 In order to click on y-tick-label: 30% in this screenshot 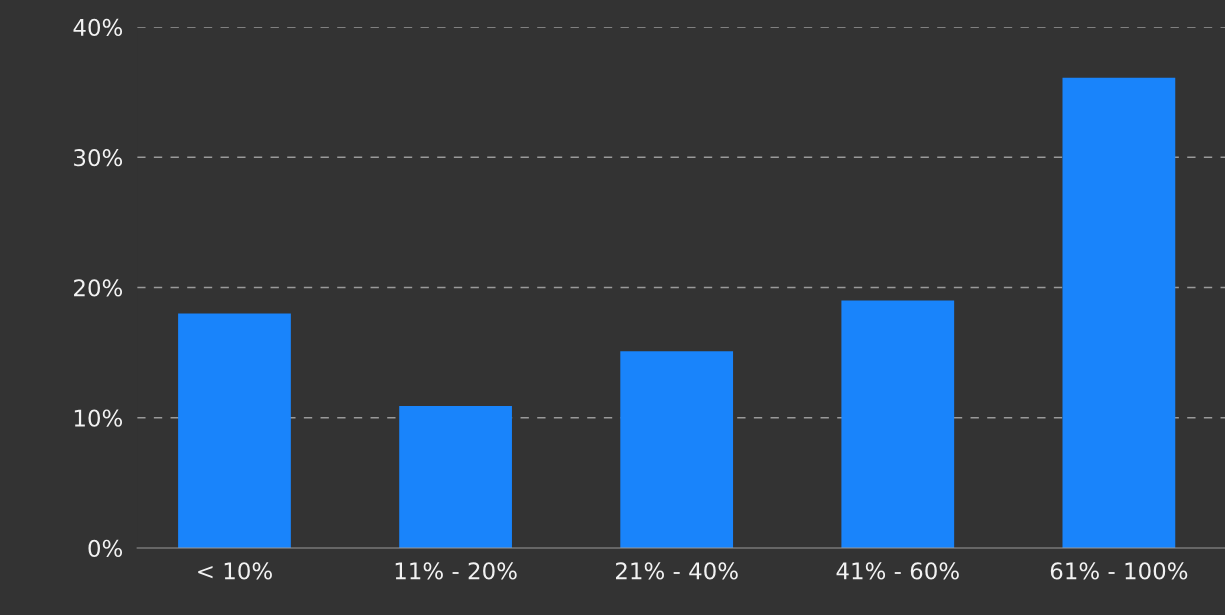, I will do `click(98, 157)`.